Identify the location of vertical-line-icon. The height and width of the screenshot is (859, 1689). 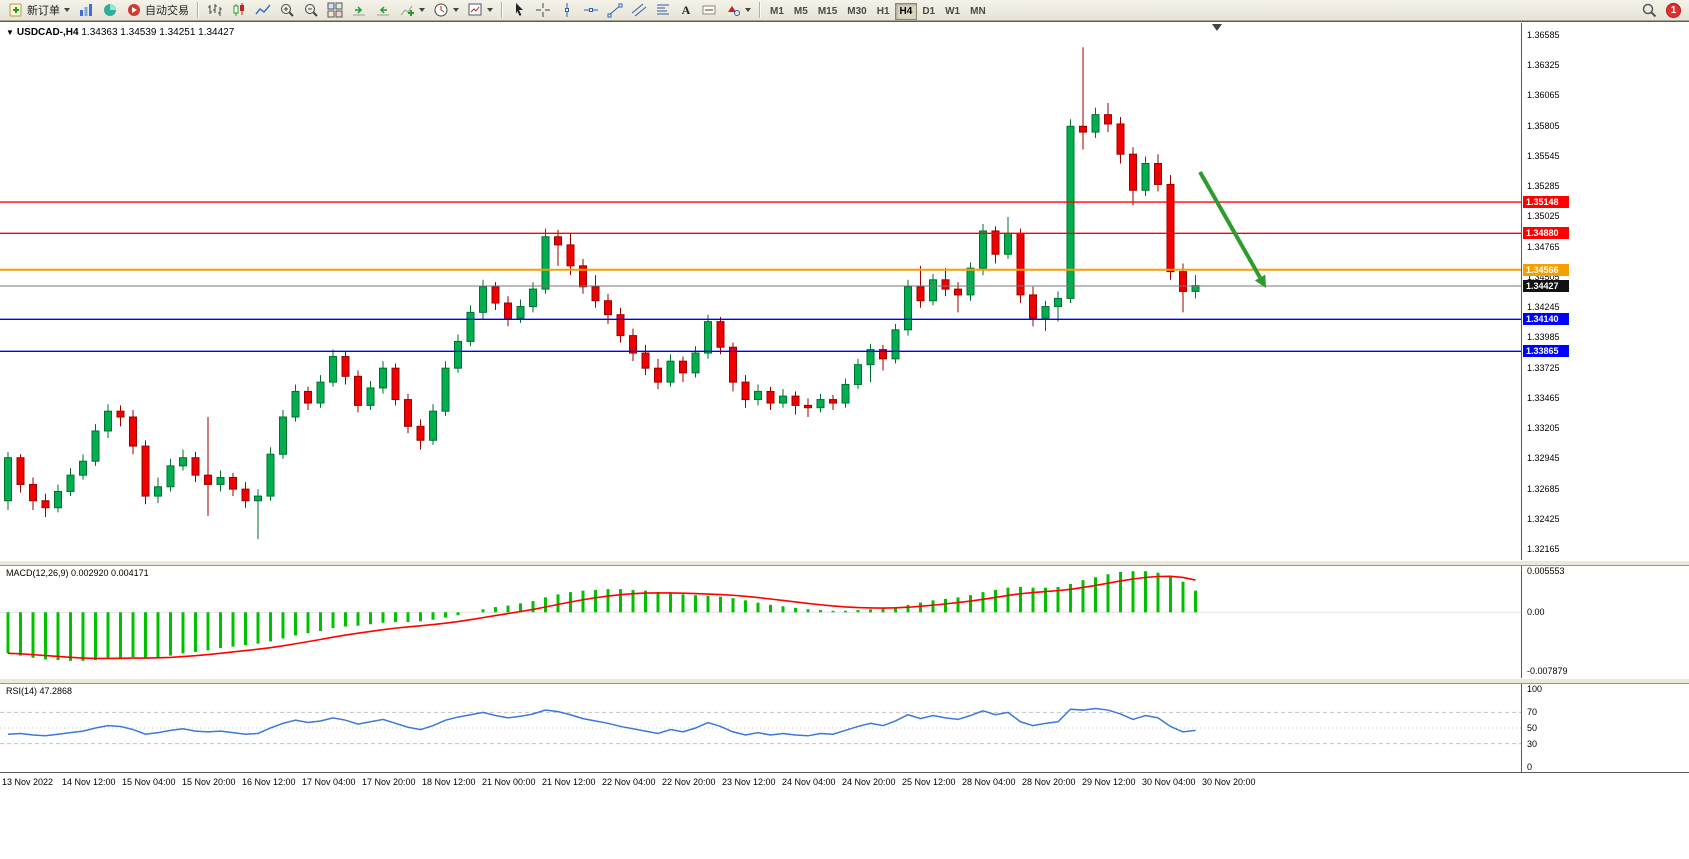
(567, 10).